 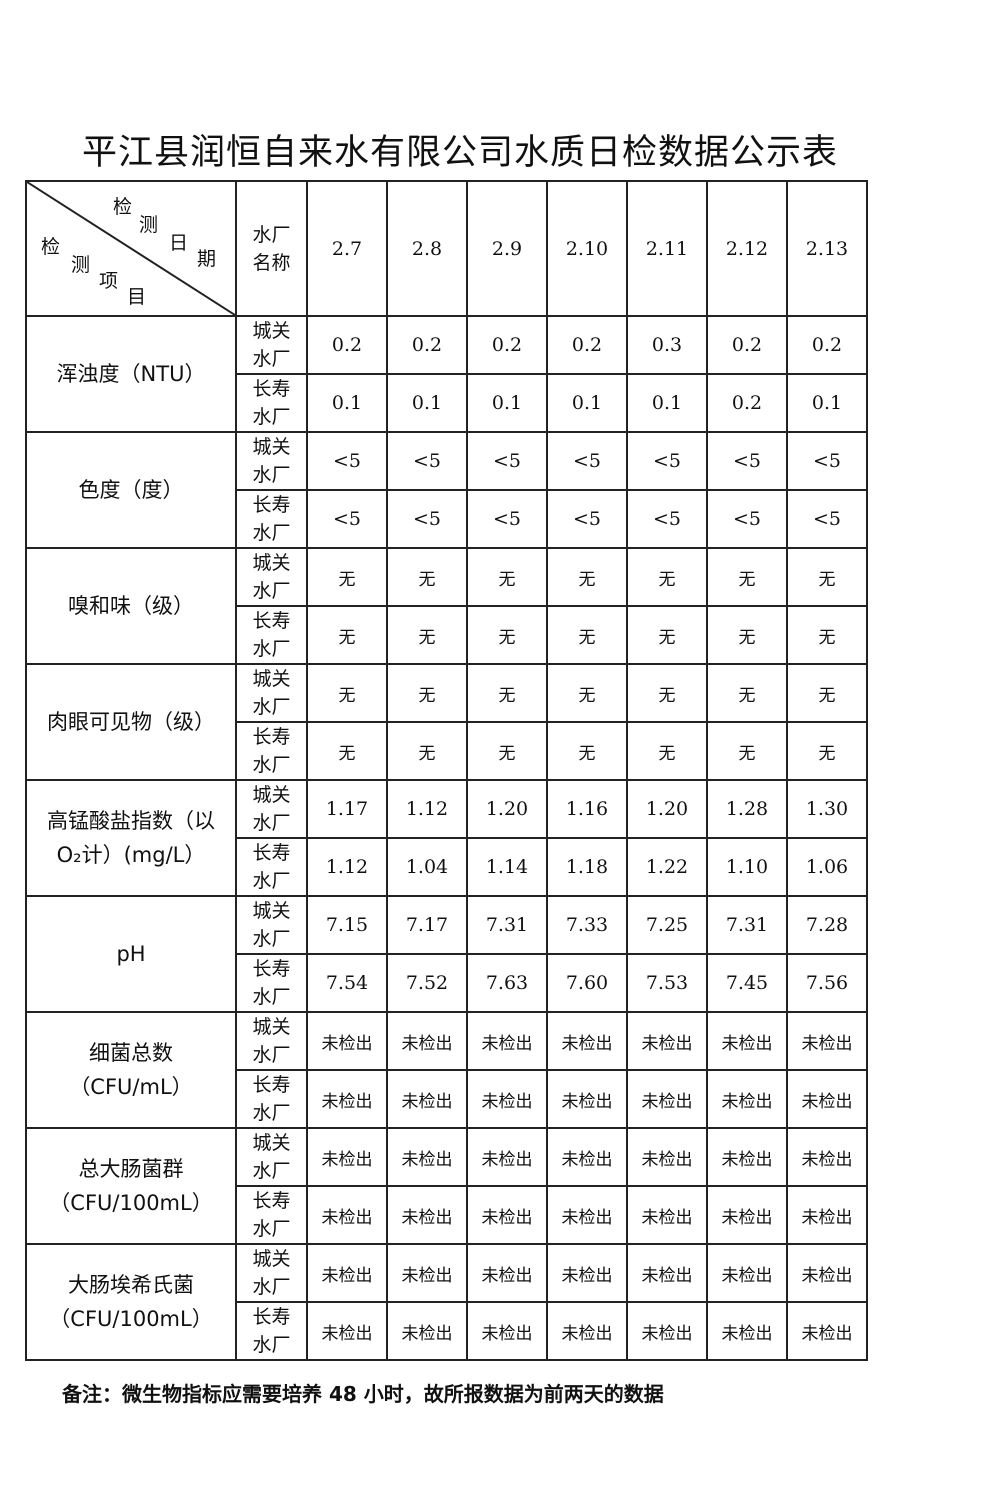 I want to click on date-header: 2.7, so click(x=347, y=248).